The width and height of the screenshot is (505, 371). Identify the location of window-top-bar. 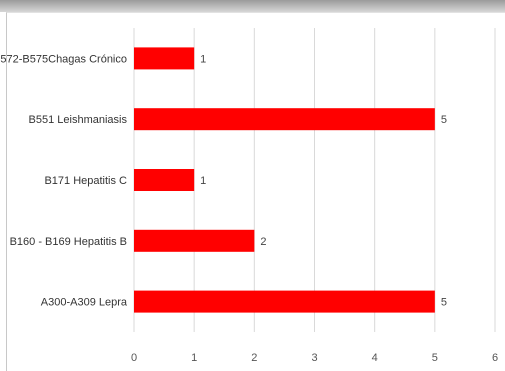
(252, 6).